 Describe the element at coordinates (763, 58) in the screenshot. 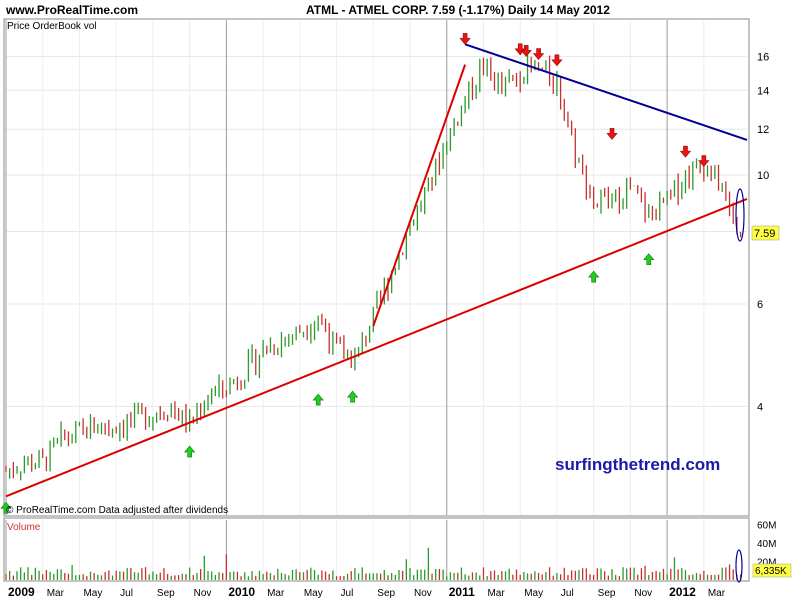

I see `y-tick-label: 16` at that location.